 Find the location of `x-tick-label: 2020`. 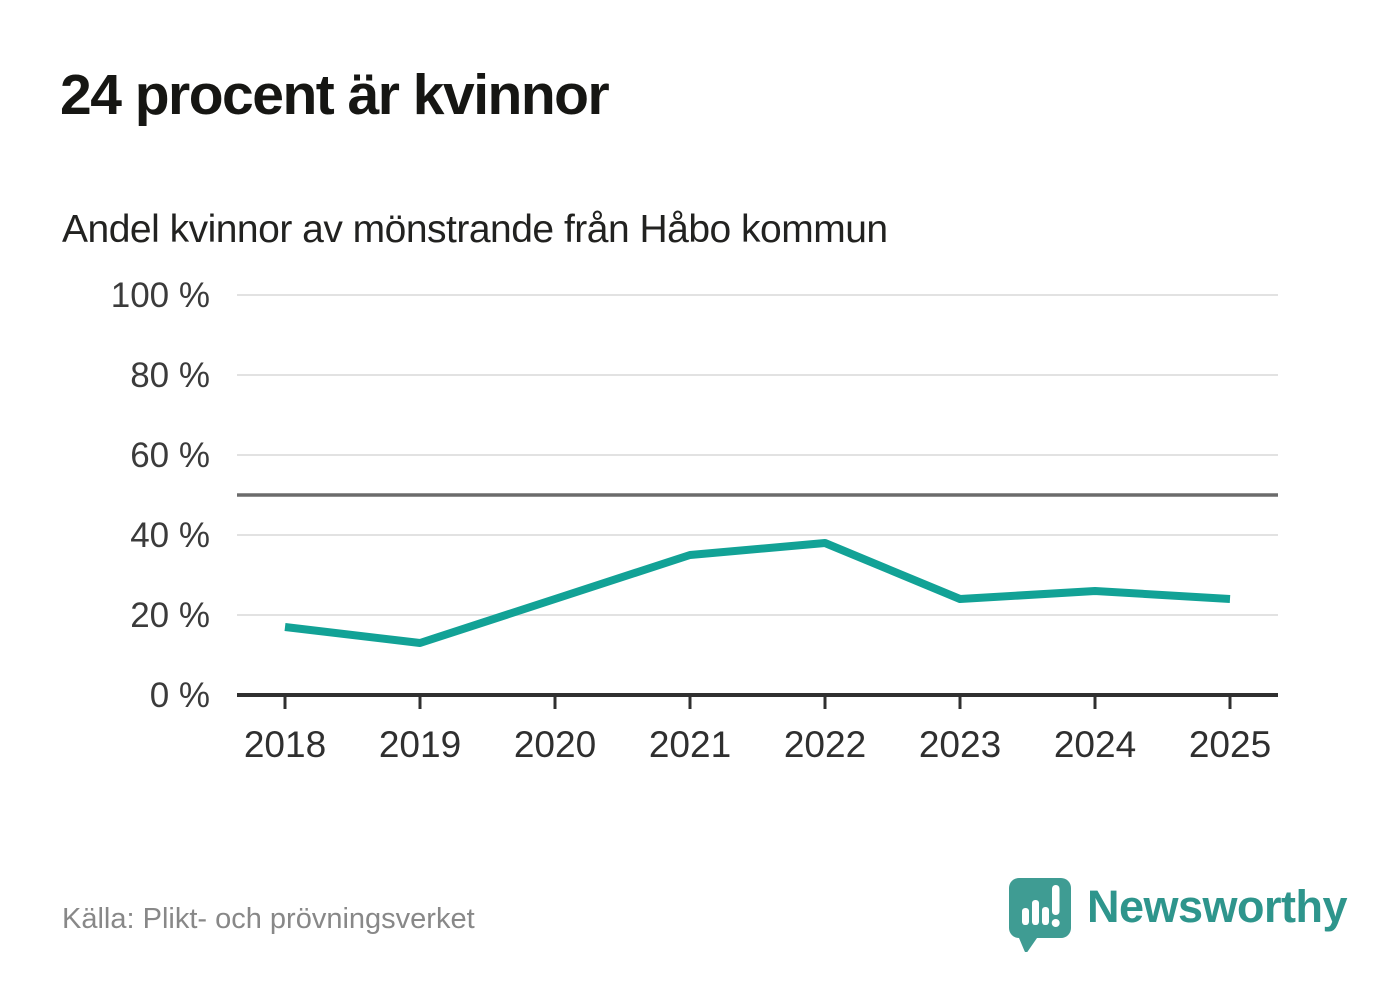

x-tick-label: 2020 is located at coordinates (555, 744).